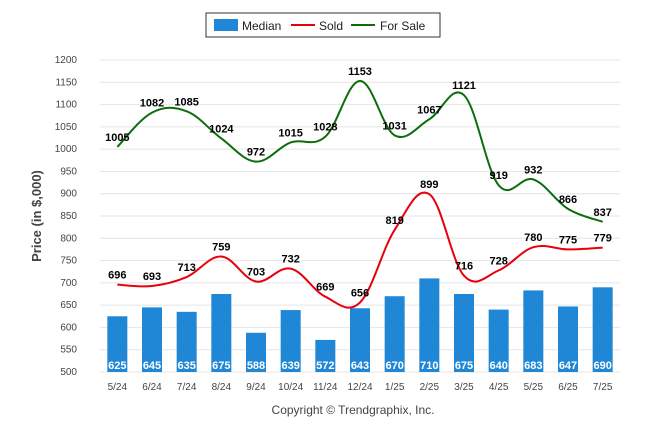  What do you see at coordinates (68, 283) in the screenshot?
I see `y-tick-label: 700` at bounding box center [68, 283].